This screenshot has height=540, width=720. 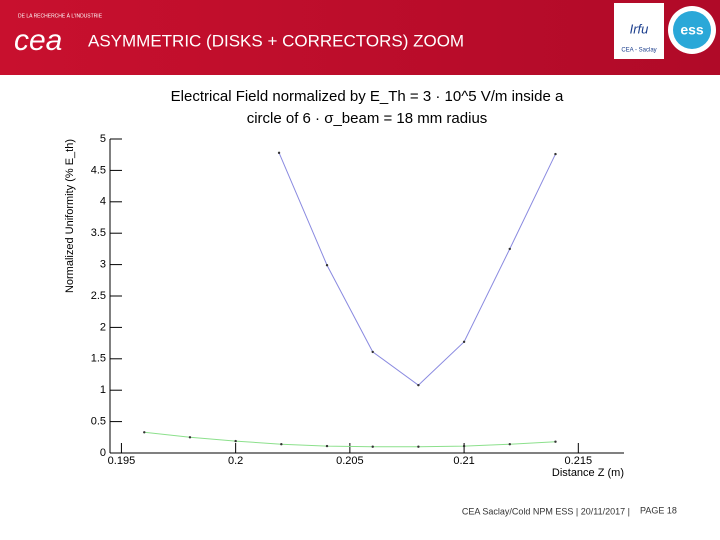 What do you see at coordinates (588, 473) in the screenshot?
I see `x-axis-label: Distance Z (m)` at bounding box center [588, 473].